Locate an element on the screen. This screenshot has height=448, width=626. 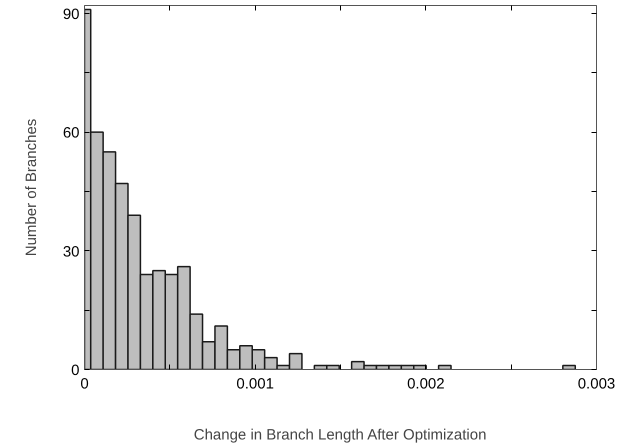
y-tick-label: 60 is located at coordinates (71, 133).